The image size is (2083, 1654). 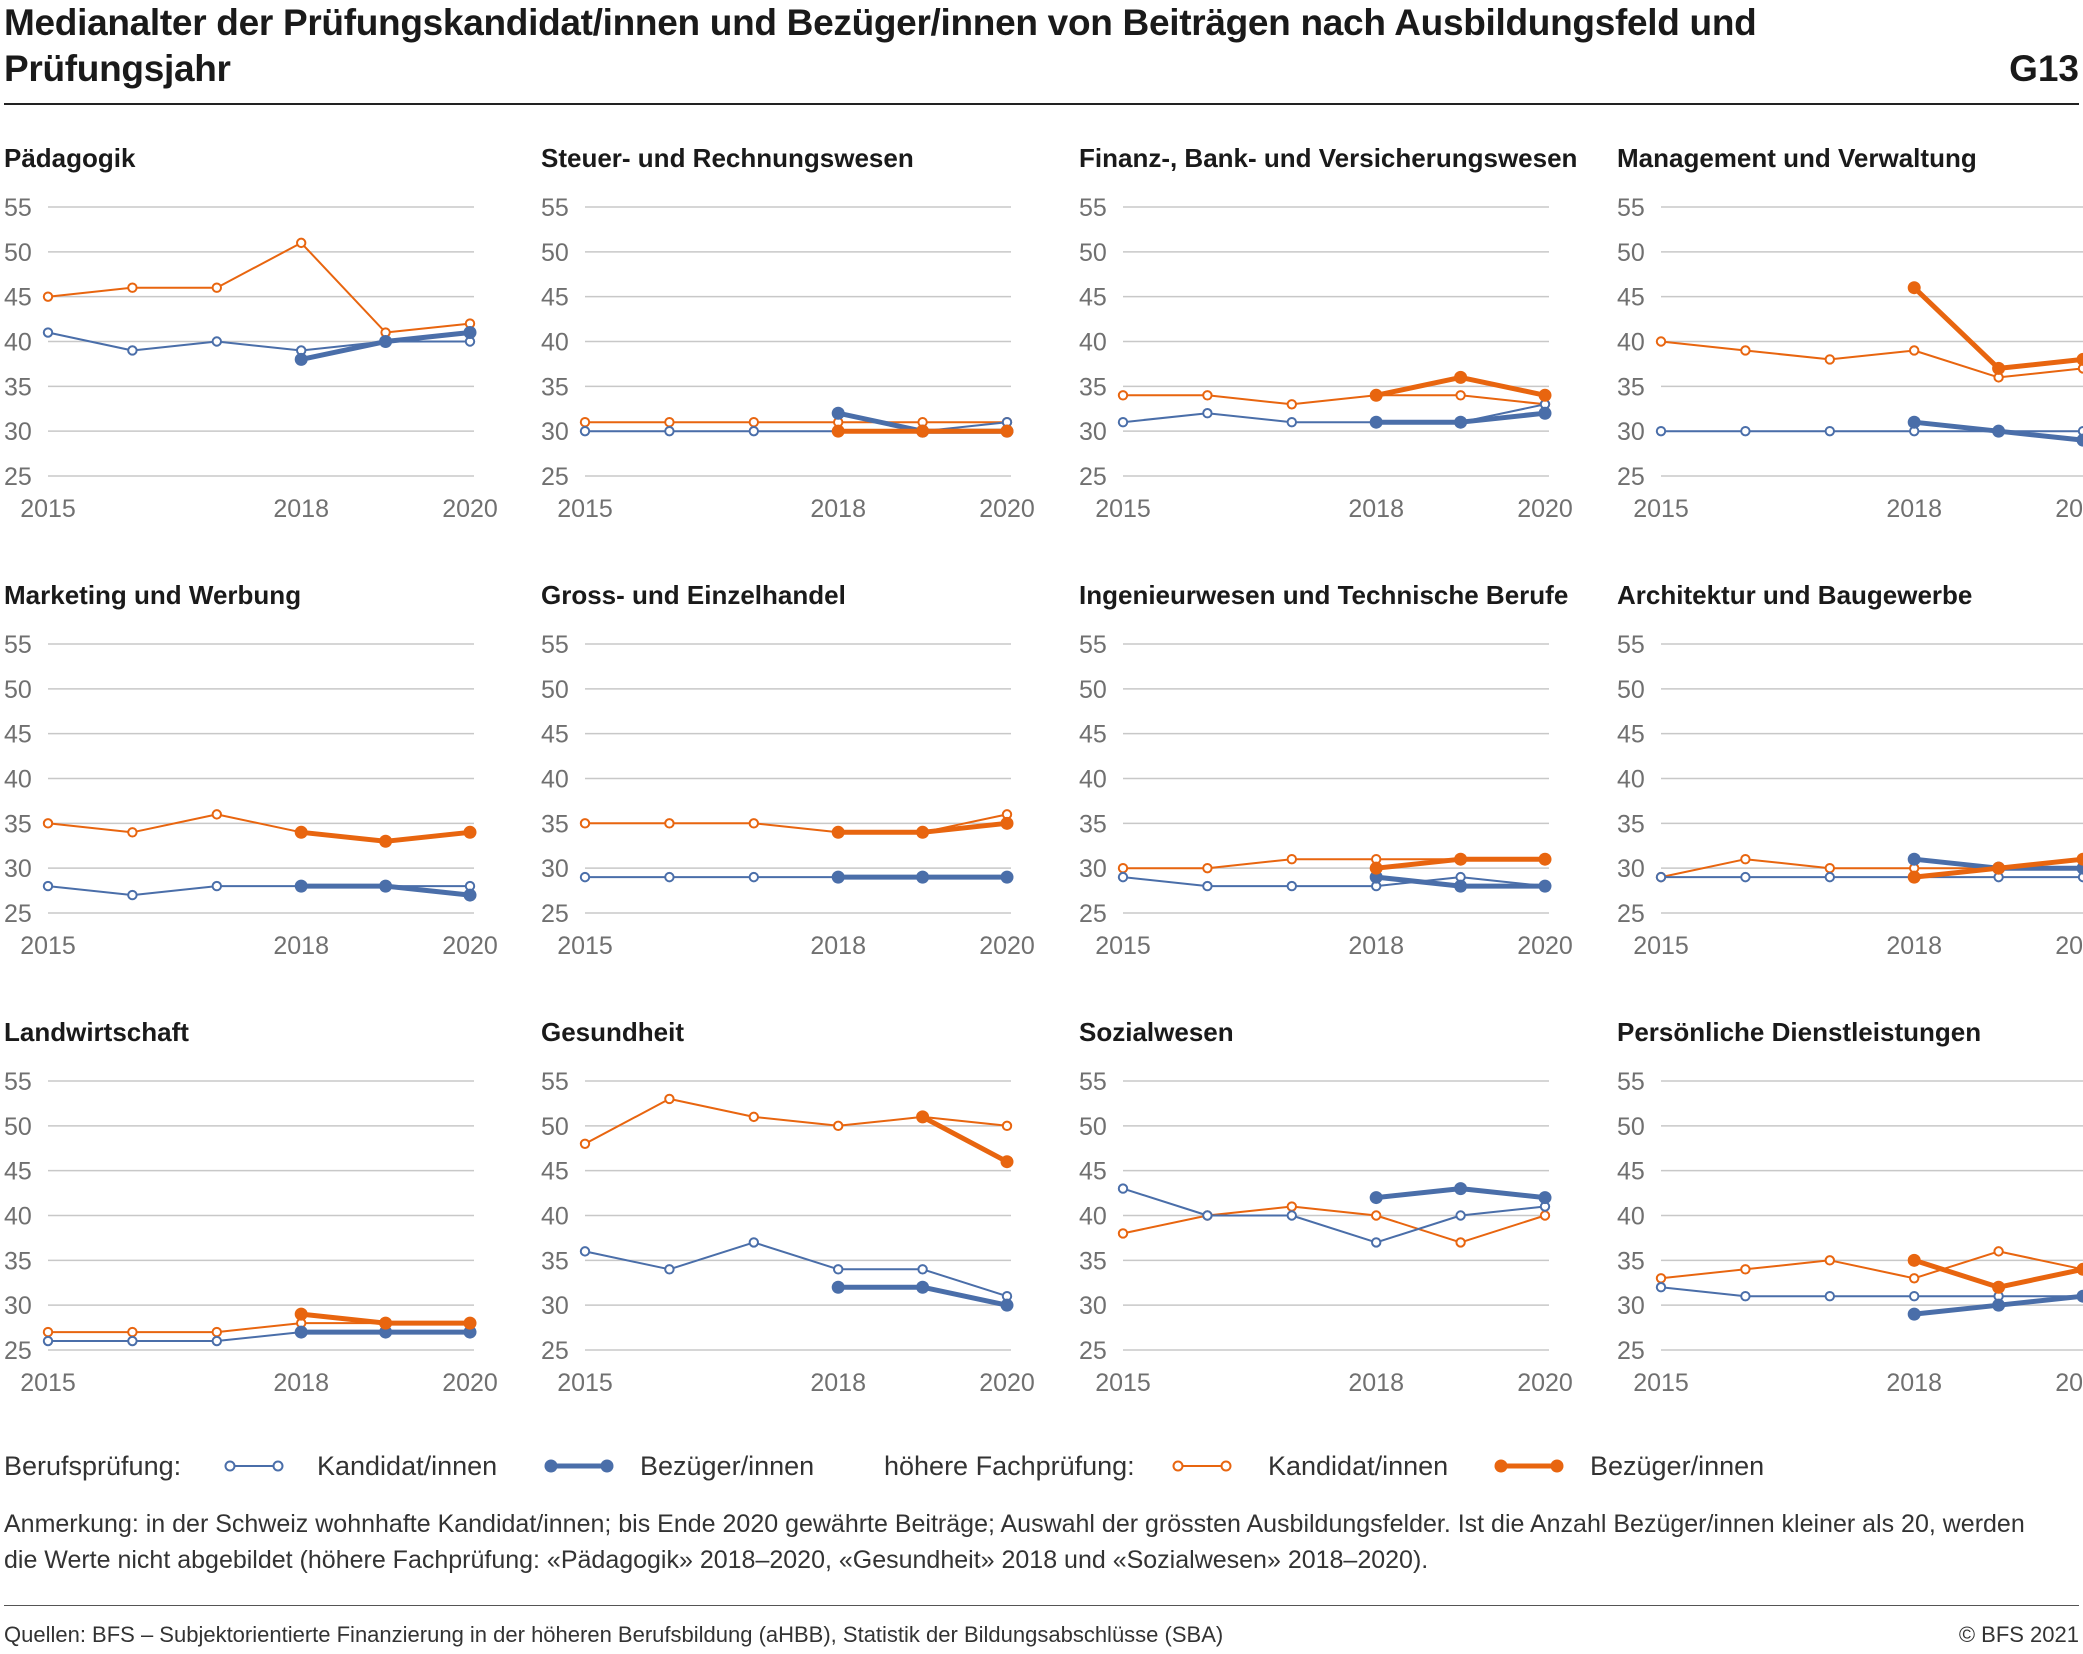 What do you see at coordinates (1156, 1032) in the screenshot?
I see `panel-title: Sozialwesen` at bounding box center [1156, 1032].